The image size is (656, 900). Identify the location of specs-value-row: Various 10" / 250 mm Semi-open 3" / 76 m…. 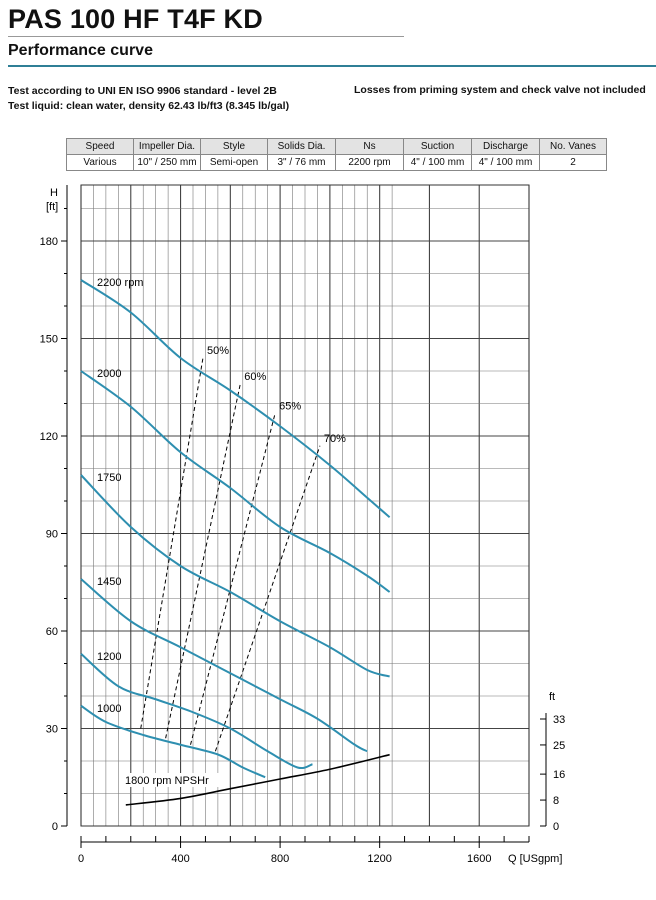
(336, 162).